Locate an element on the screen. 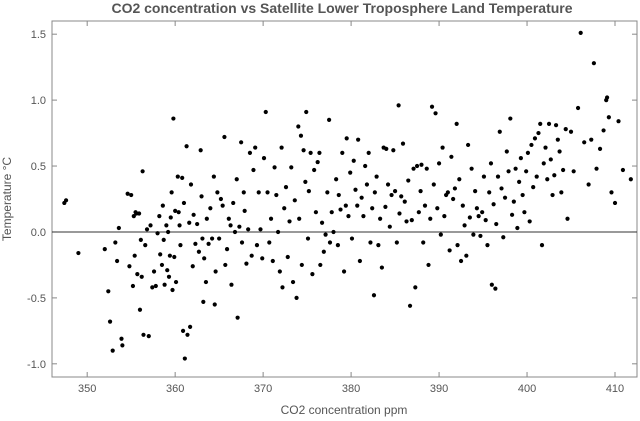  x-tick-label: 400 is located at coordinates (527, 389).